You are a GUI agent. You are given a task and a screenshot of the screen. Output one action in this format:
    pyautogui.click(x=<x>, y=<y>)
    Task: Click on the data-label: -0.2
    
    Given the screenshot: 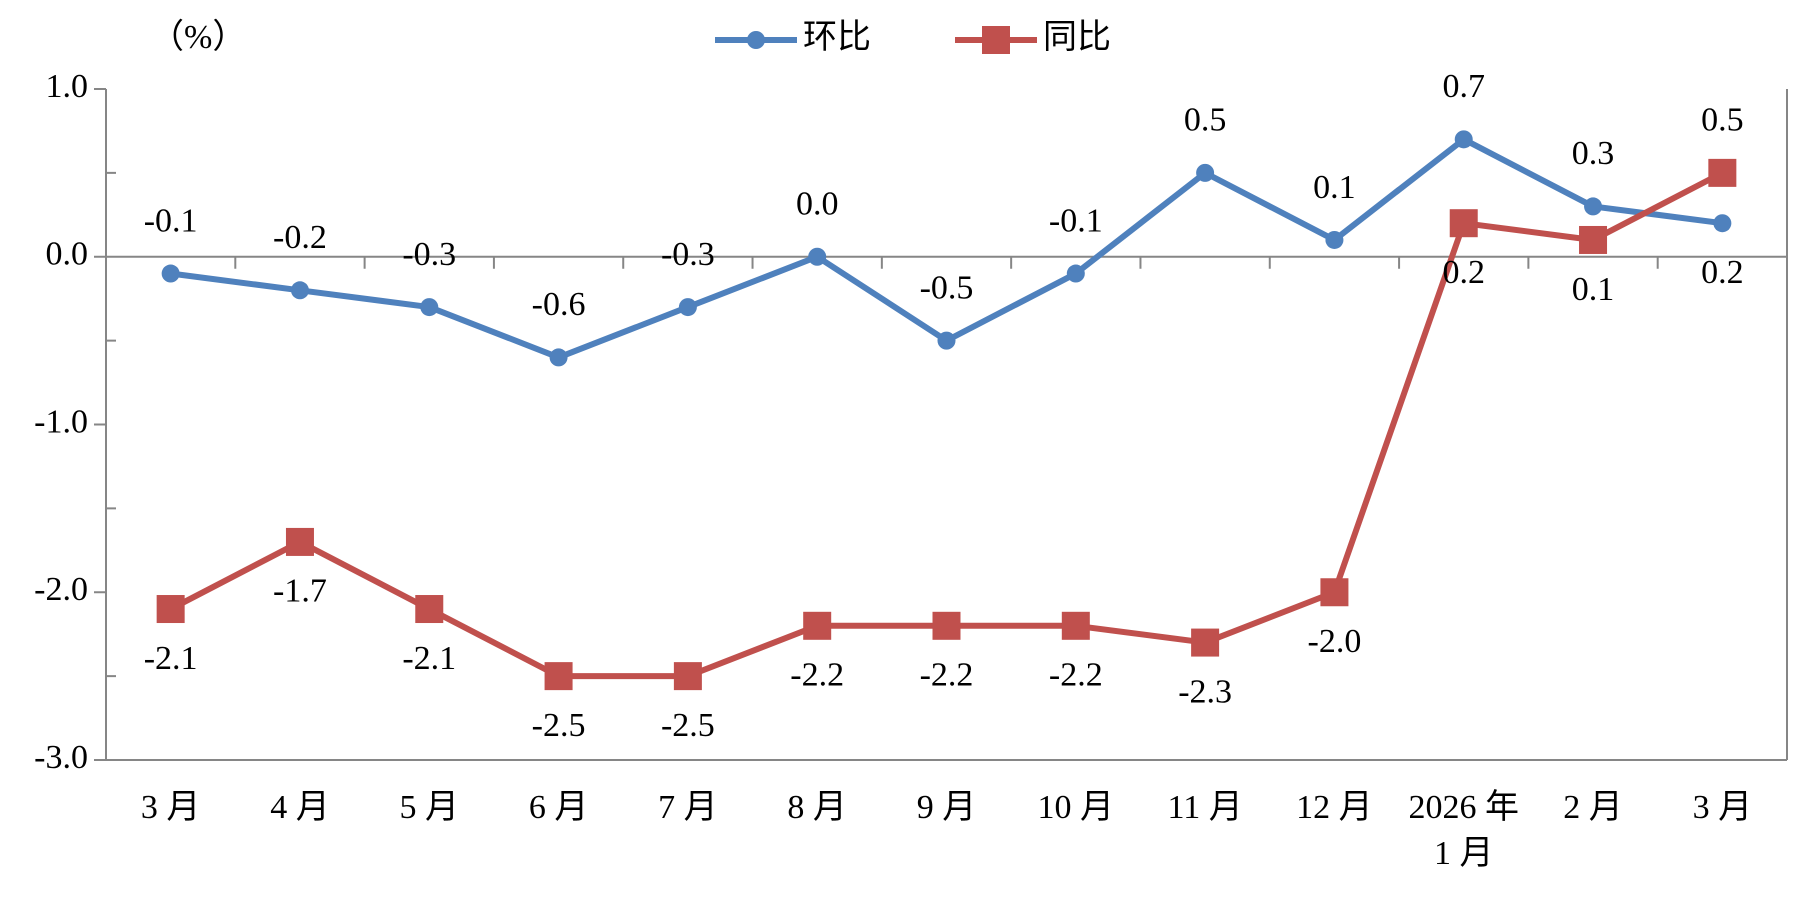 What is the action you would take?
    pyautogui.click(x=300, y=237)
    